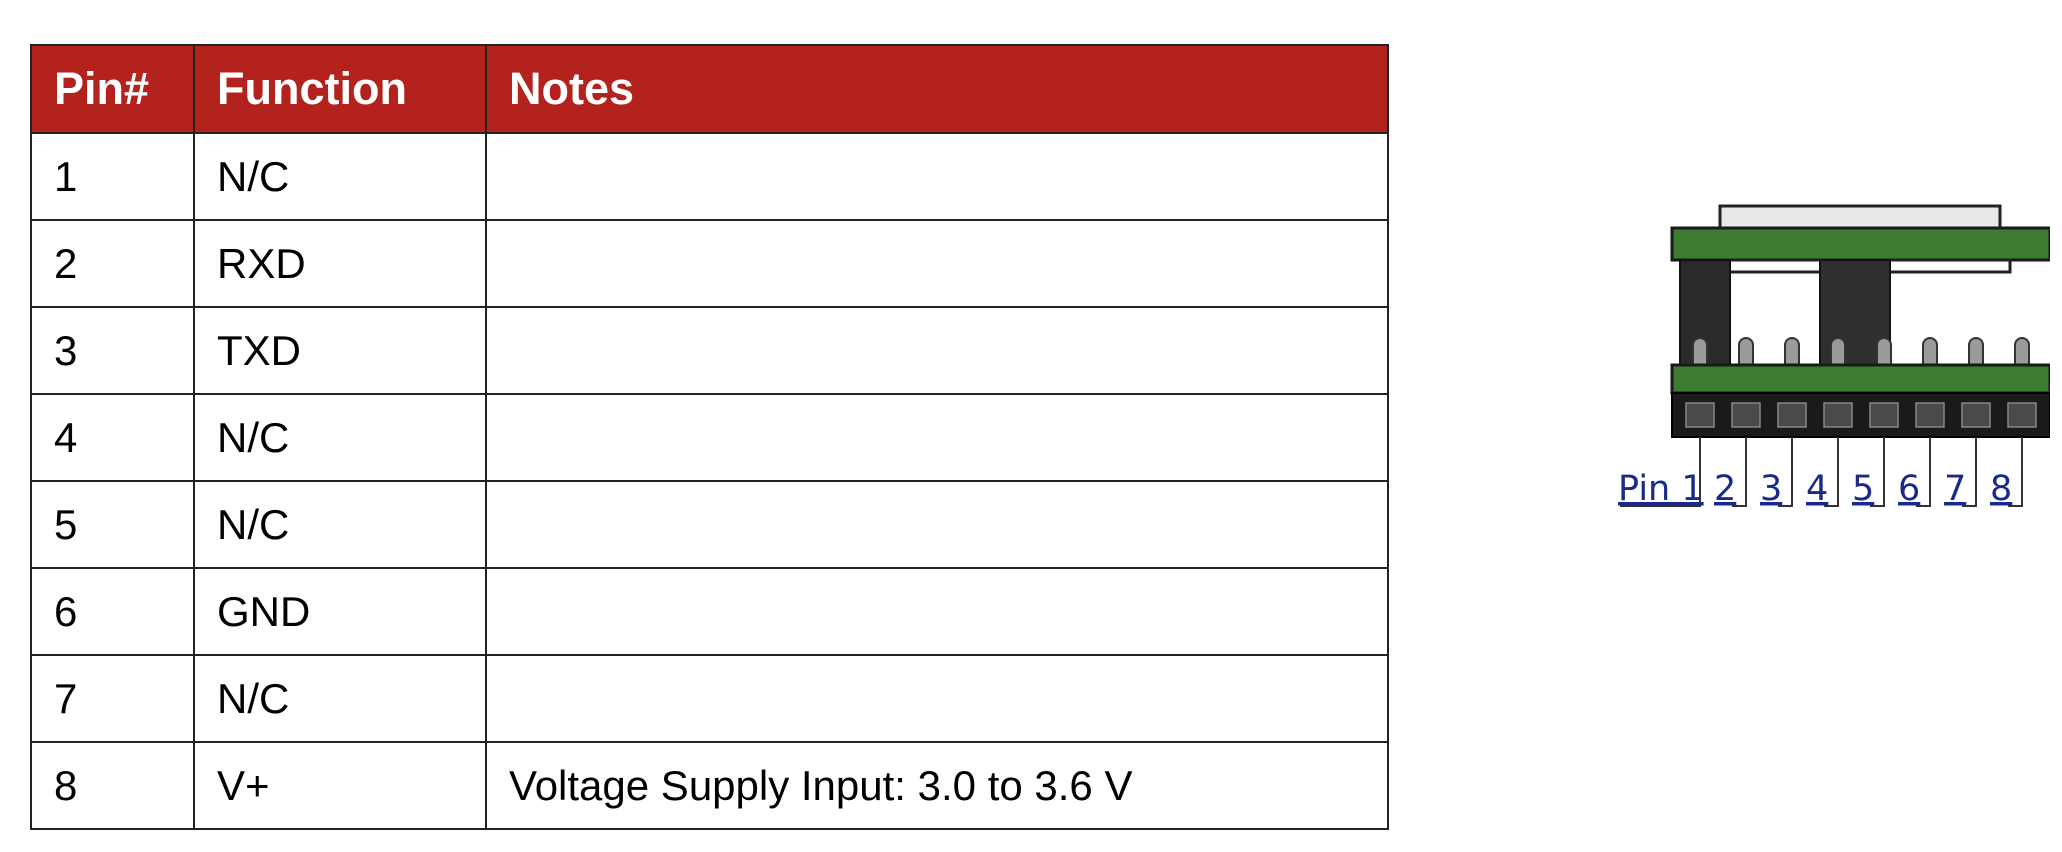 This screenshot has width=2062, height=852. What do you see at coordinates (112, 785) in the screenshot?
I see `pin-number-cell: 8` at bounding box center [112, 785].